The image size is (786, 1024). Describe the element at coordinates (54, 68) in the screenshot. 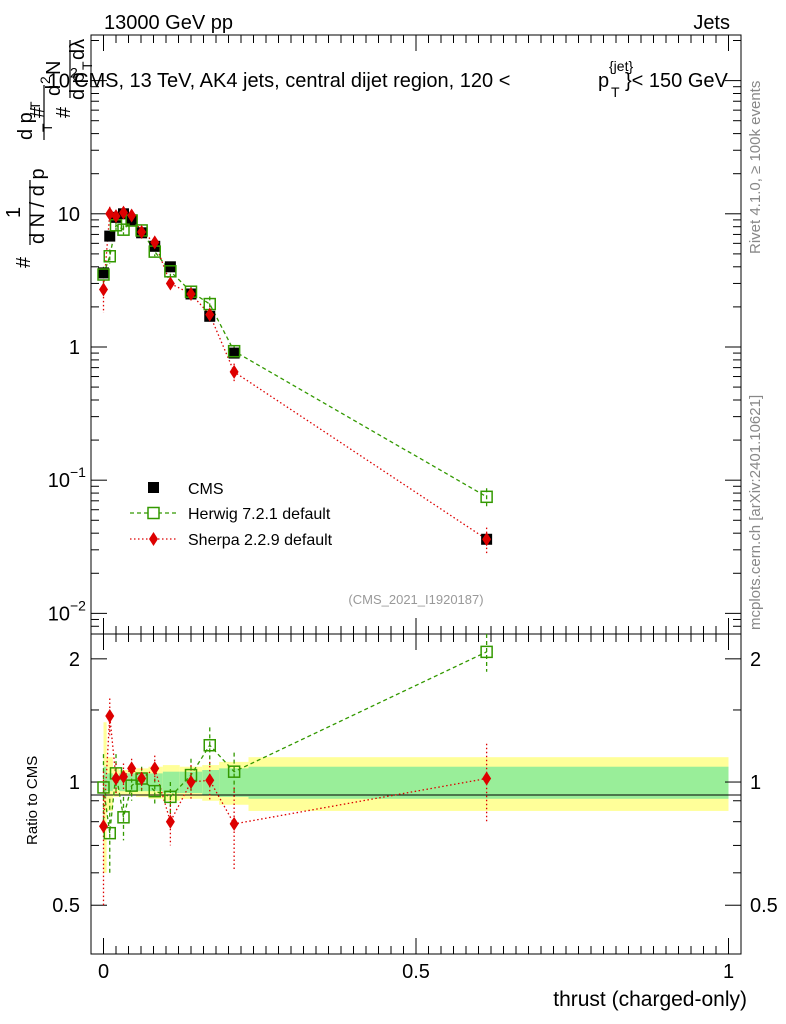

I see `ylabel-num3-end: N` at that location.